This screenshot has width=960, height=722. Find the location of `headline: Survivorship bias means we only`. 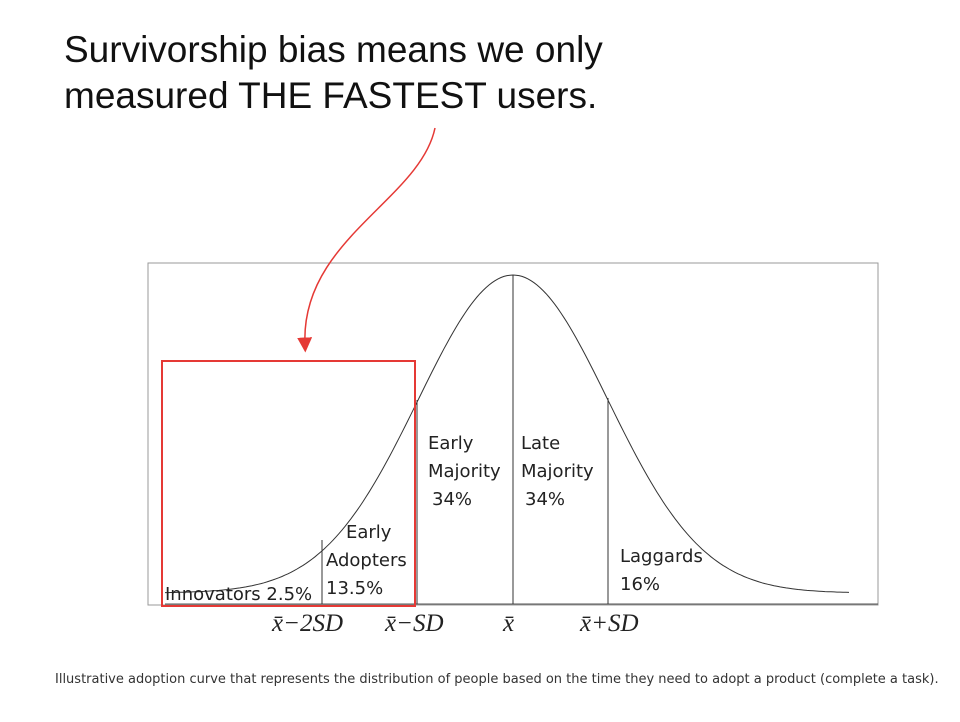

headline: Survivorship bias means we only is located at coordinates (333, 49).